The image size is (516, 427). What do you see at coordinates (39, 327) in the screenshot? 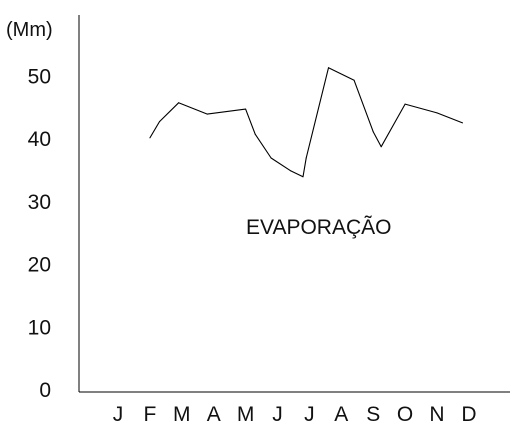
I see `y-tick-label: 10` at bounding box center [39, 327].